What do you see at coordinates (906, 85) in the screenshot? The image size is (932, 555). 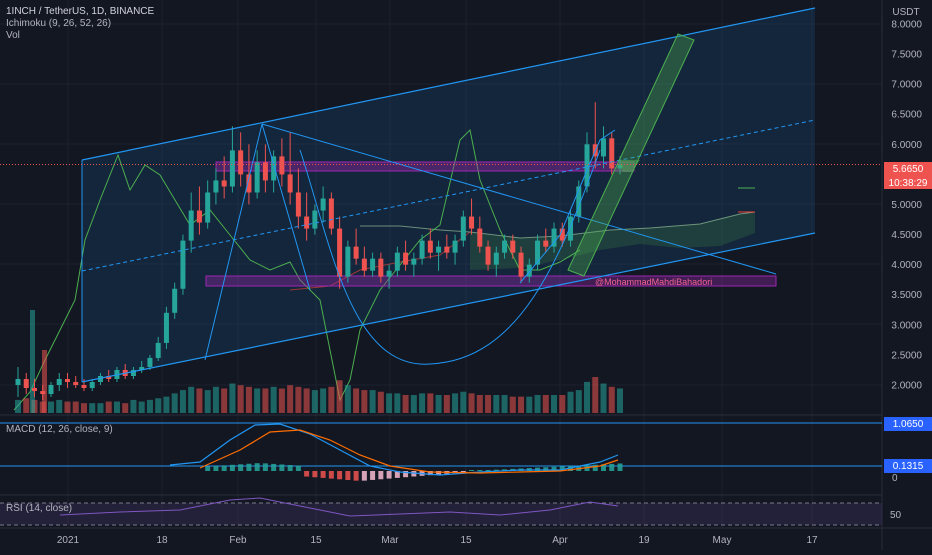 I see `price-tick: 7.0000` at bounding box center [906, 85].